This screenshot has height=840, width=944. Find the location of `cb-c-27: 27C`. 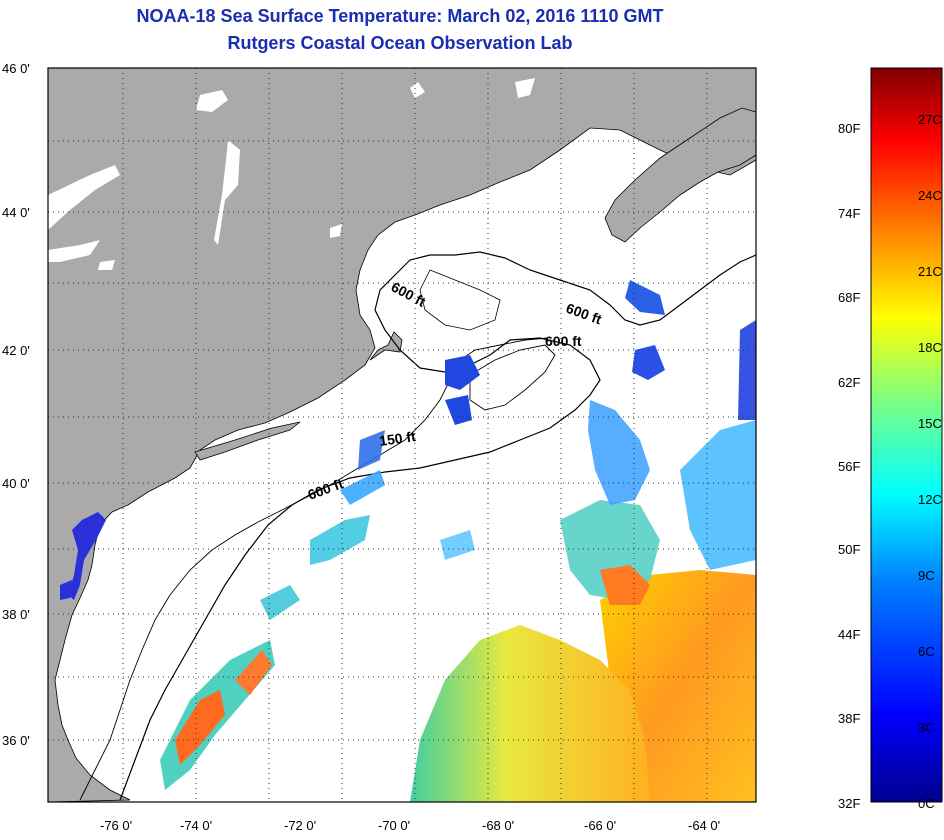

cb-c-27: 27C is located at coordinates (930, 119).